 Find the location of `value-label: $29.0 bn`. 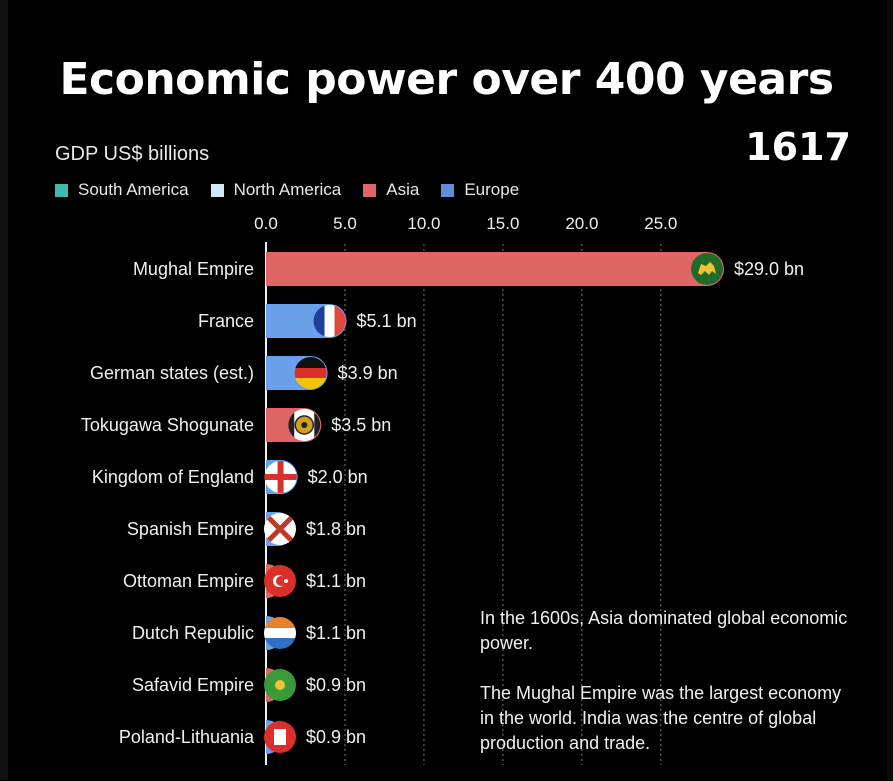

value-label: $29.0 bn is located at coordinates (769, 269).